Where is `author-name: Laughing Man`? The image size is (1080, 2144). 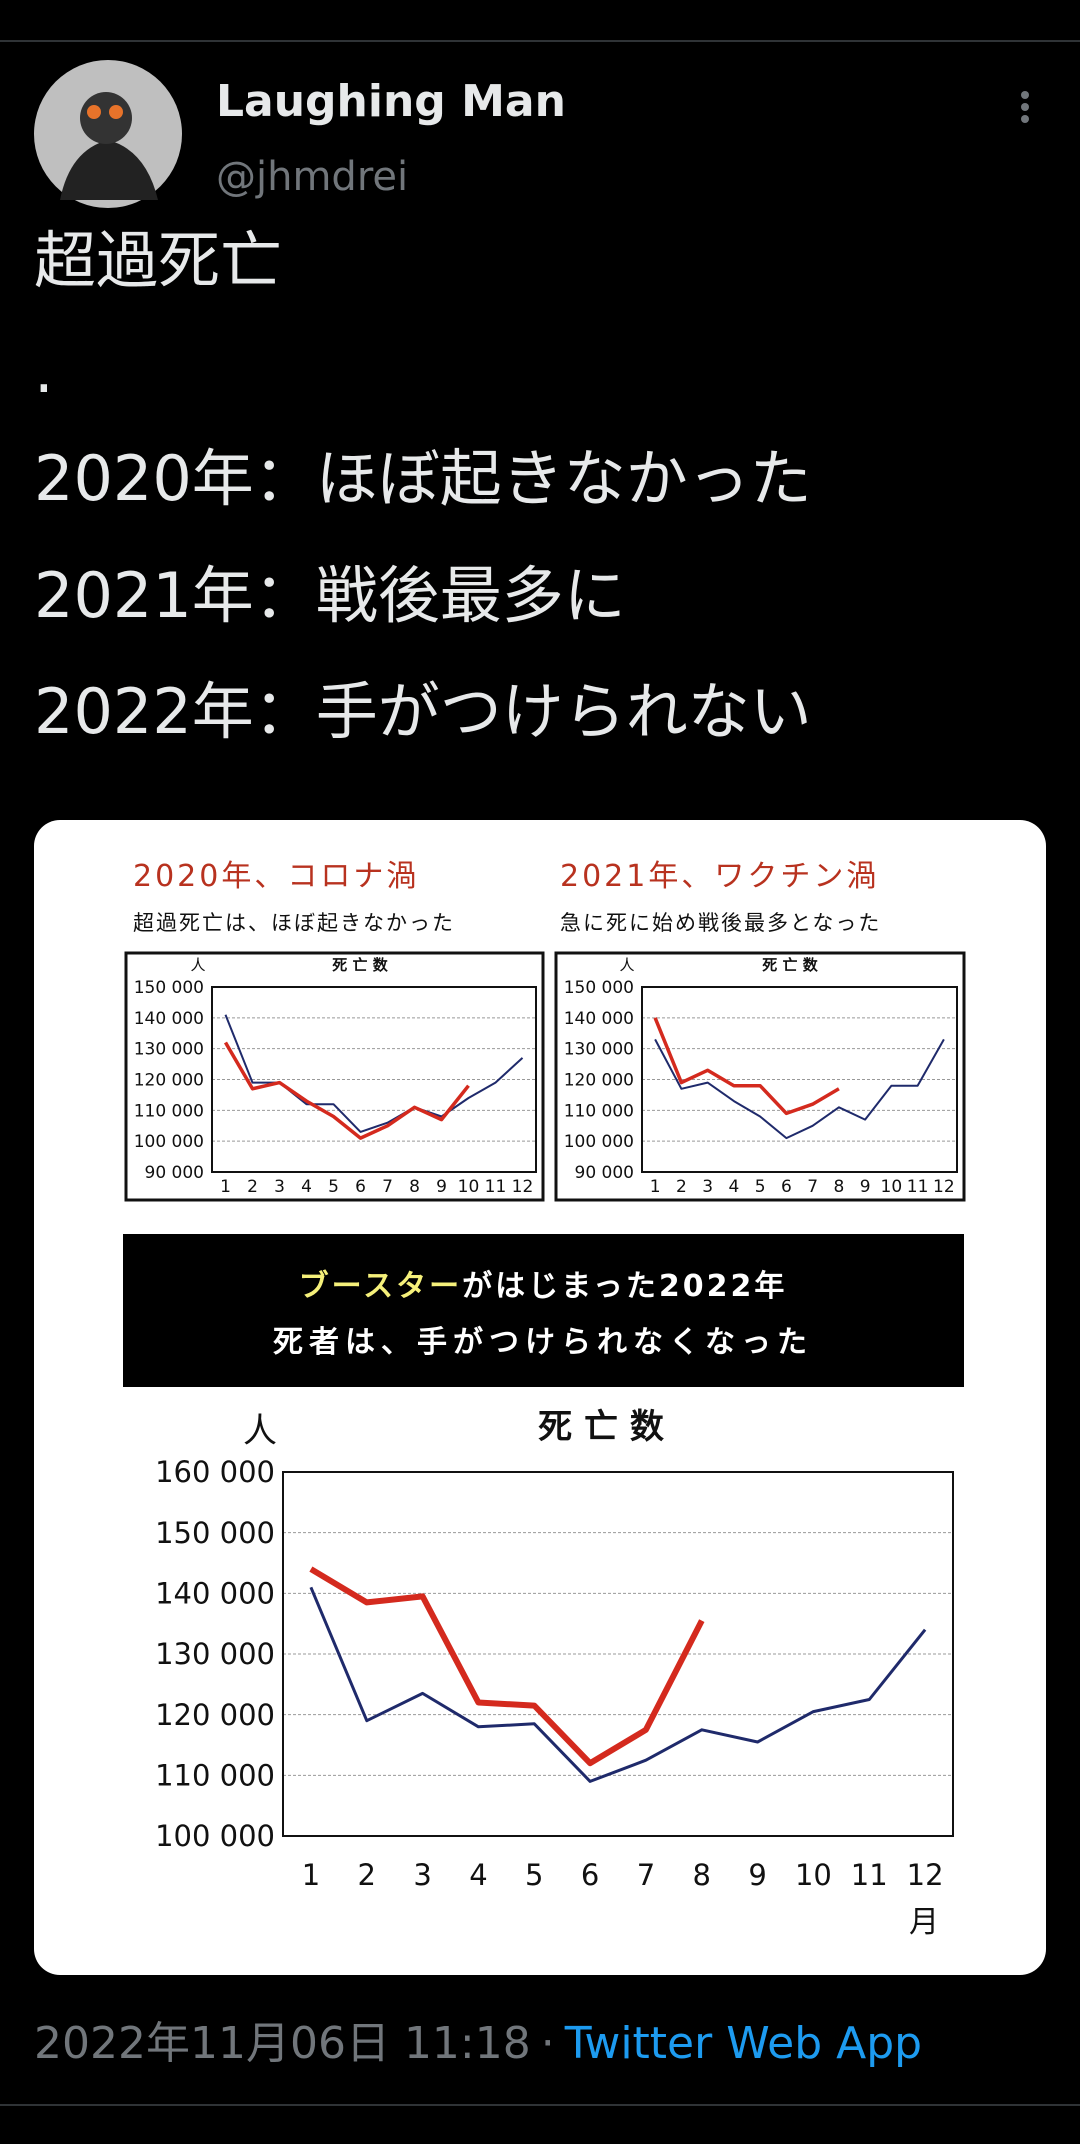
author-name: Laughing Man is located at coordinates (391, 101).